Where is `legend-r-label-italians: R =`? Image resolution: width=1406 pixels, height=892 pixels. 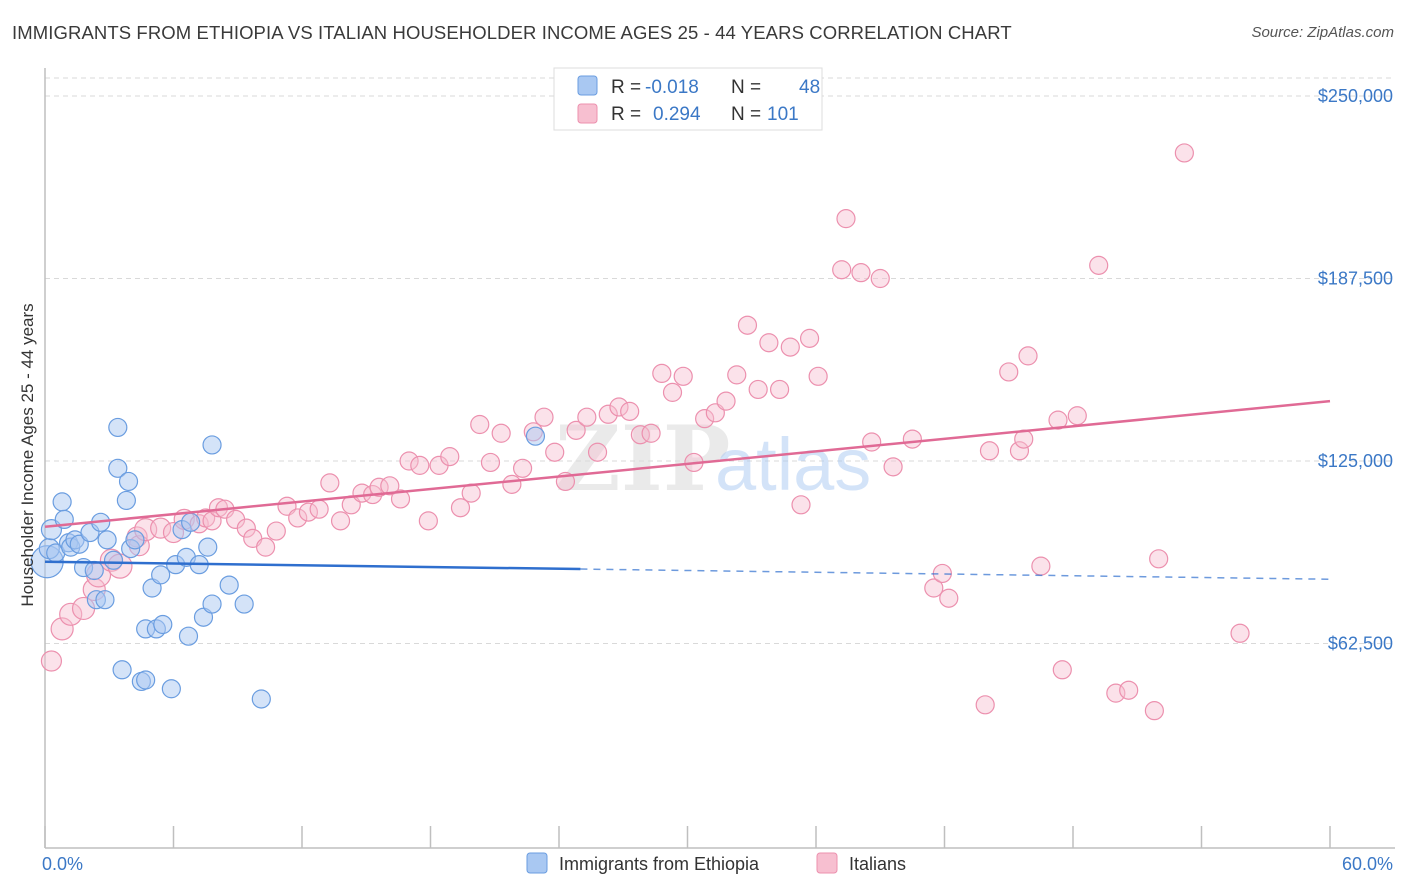
legend-r-label-italians: R = is located at coordinates (626, 114).